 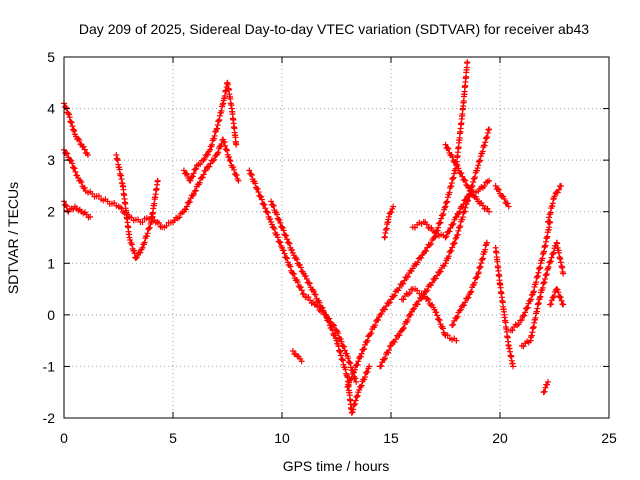 What do you see at coordinates (51, 212) in the screenshot?
I see `y-tick-label: 2` at bounding box center [51, 212].